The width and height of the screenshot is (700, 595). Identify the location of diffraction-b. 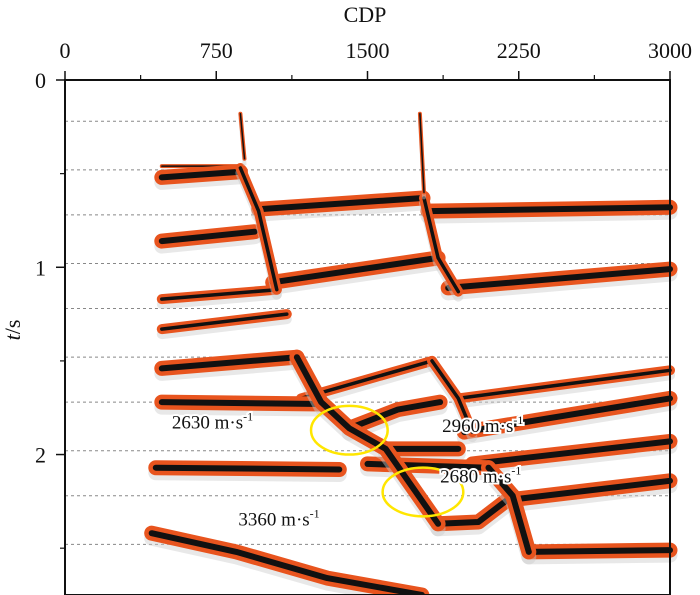
(421, 155).